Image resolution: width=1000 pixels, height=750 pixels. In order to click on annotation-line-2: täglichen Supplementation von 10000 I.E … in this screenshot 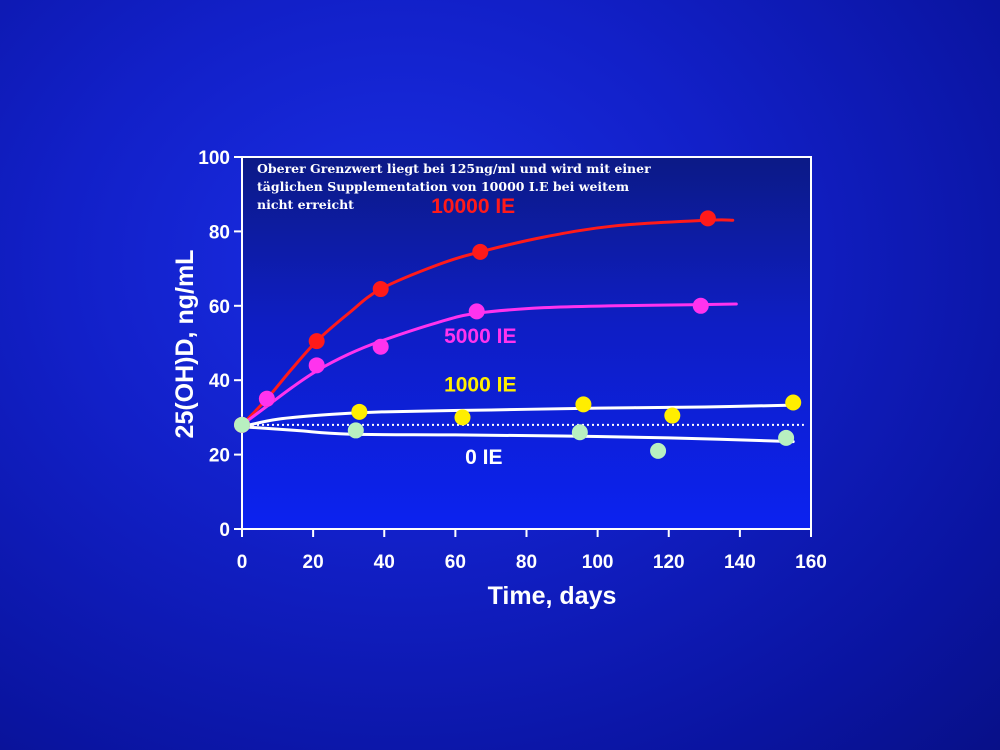, I will do `click(443, 186)`.